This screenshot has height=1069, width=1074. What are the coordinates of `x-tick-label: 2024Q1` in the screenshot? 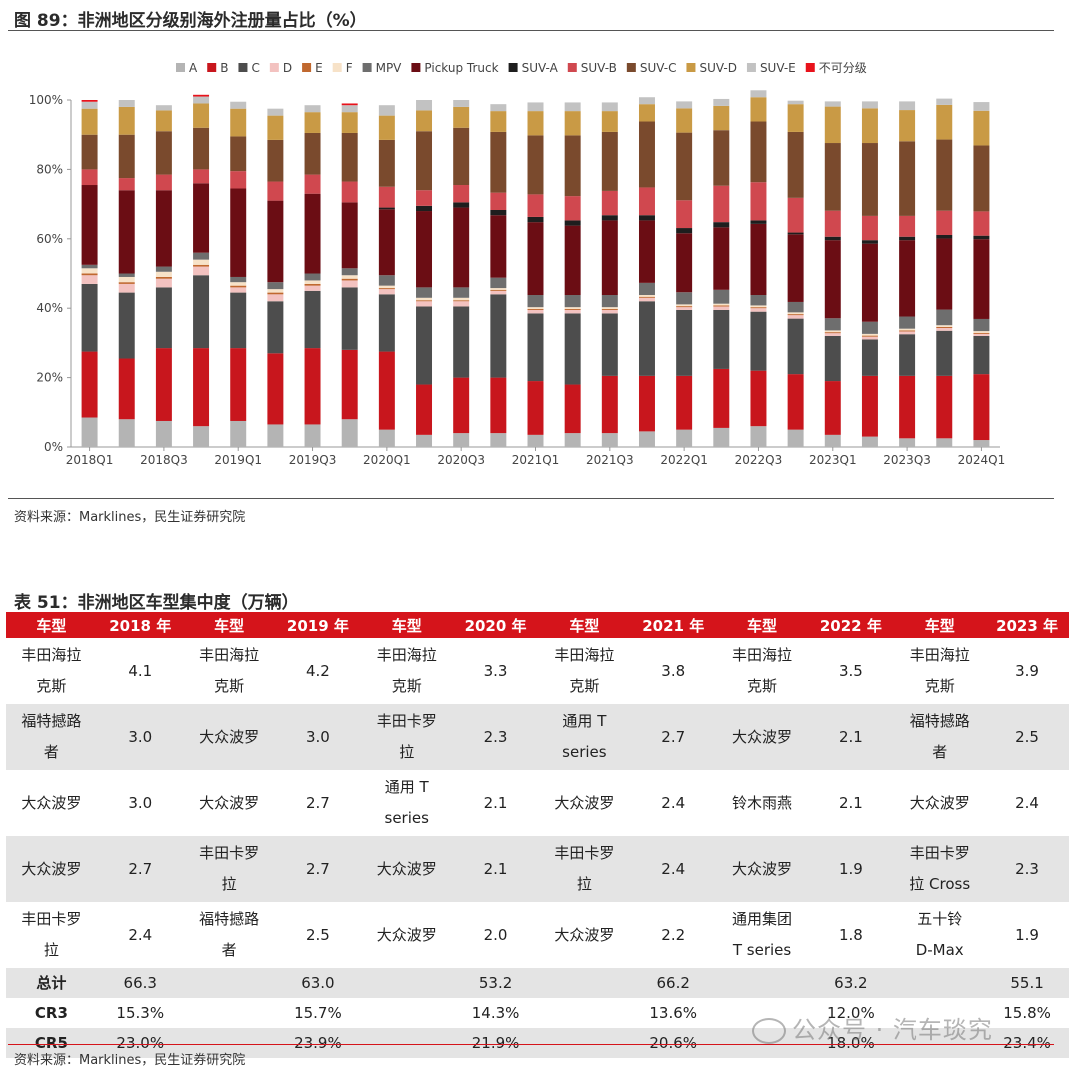 It's located at (982, 460).